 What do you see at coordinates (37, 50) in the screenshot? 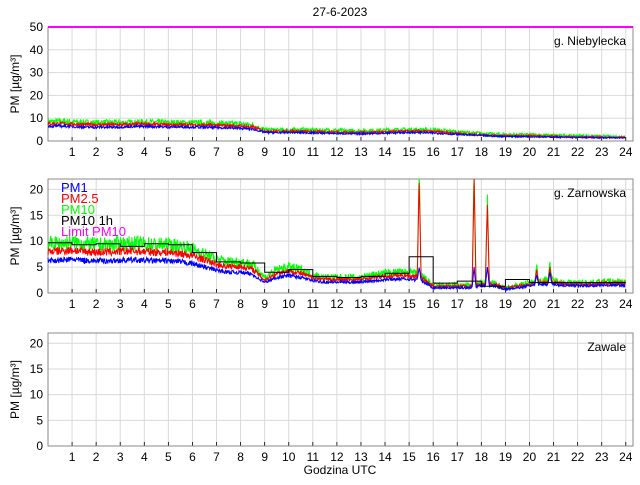
I see `y-tick-label: 40` at bounding box center [37, 50].